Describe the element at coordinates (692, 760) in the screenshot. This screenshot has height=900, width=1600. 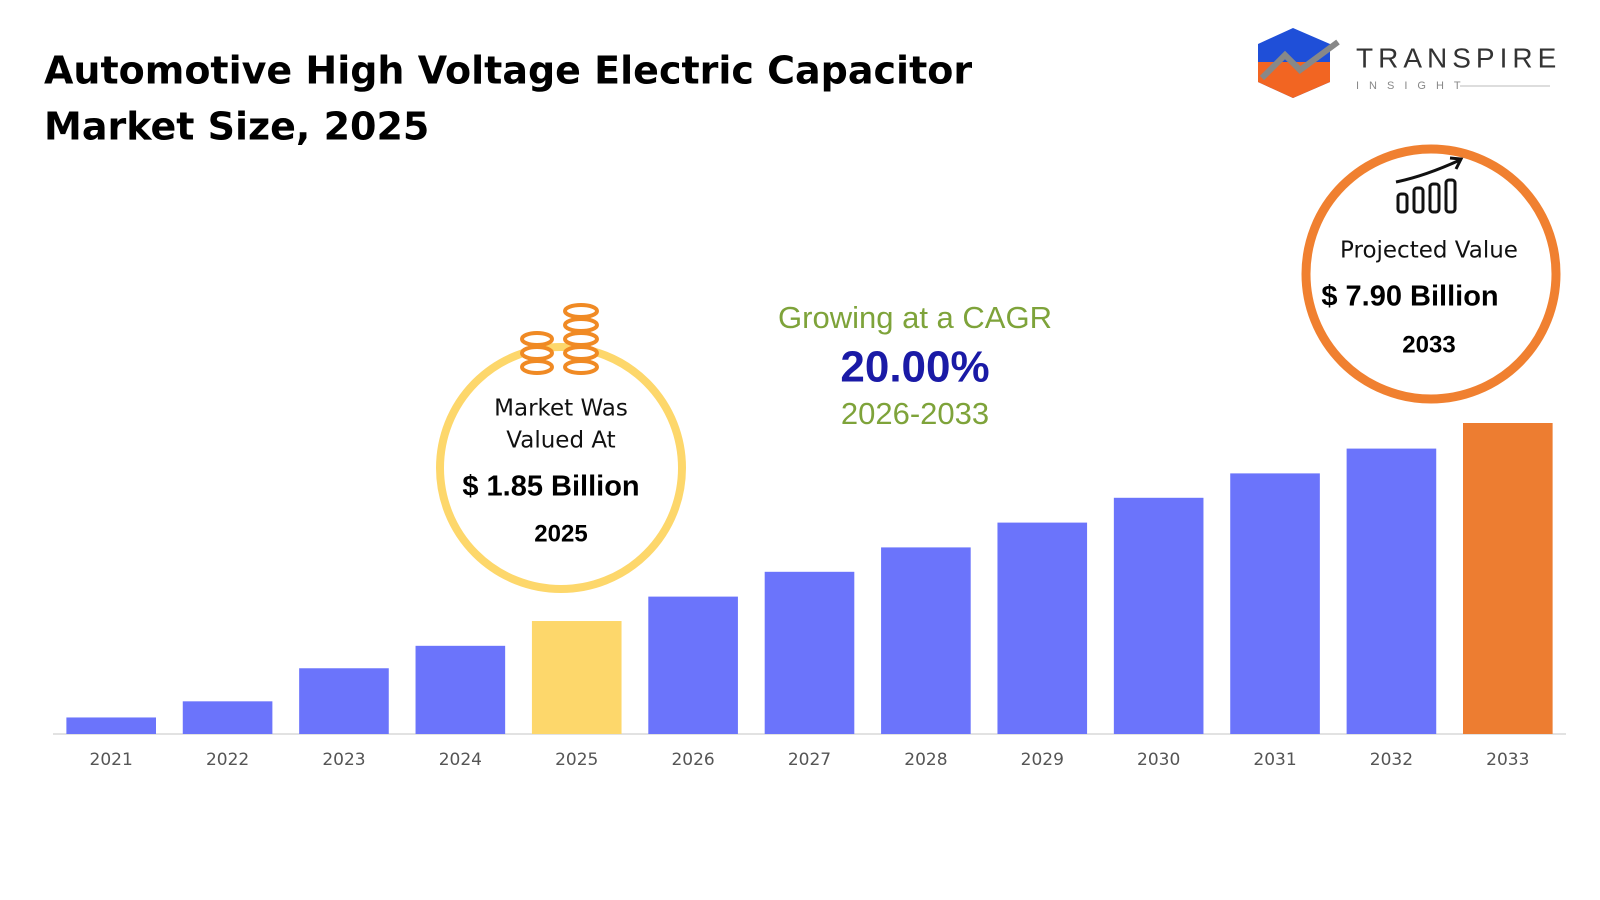
I see `x-tick-label: 2026` at that location.